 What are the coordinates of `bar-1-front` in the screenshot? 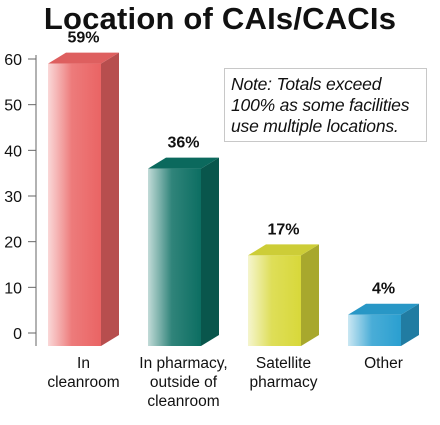 It's located at (74, 205).